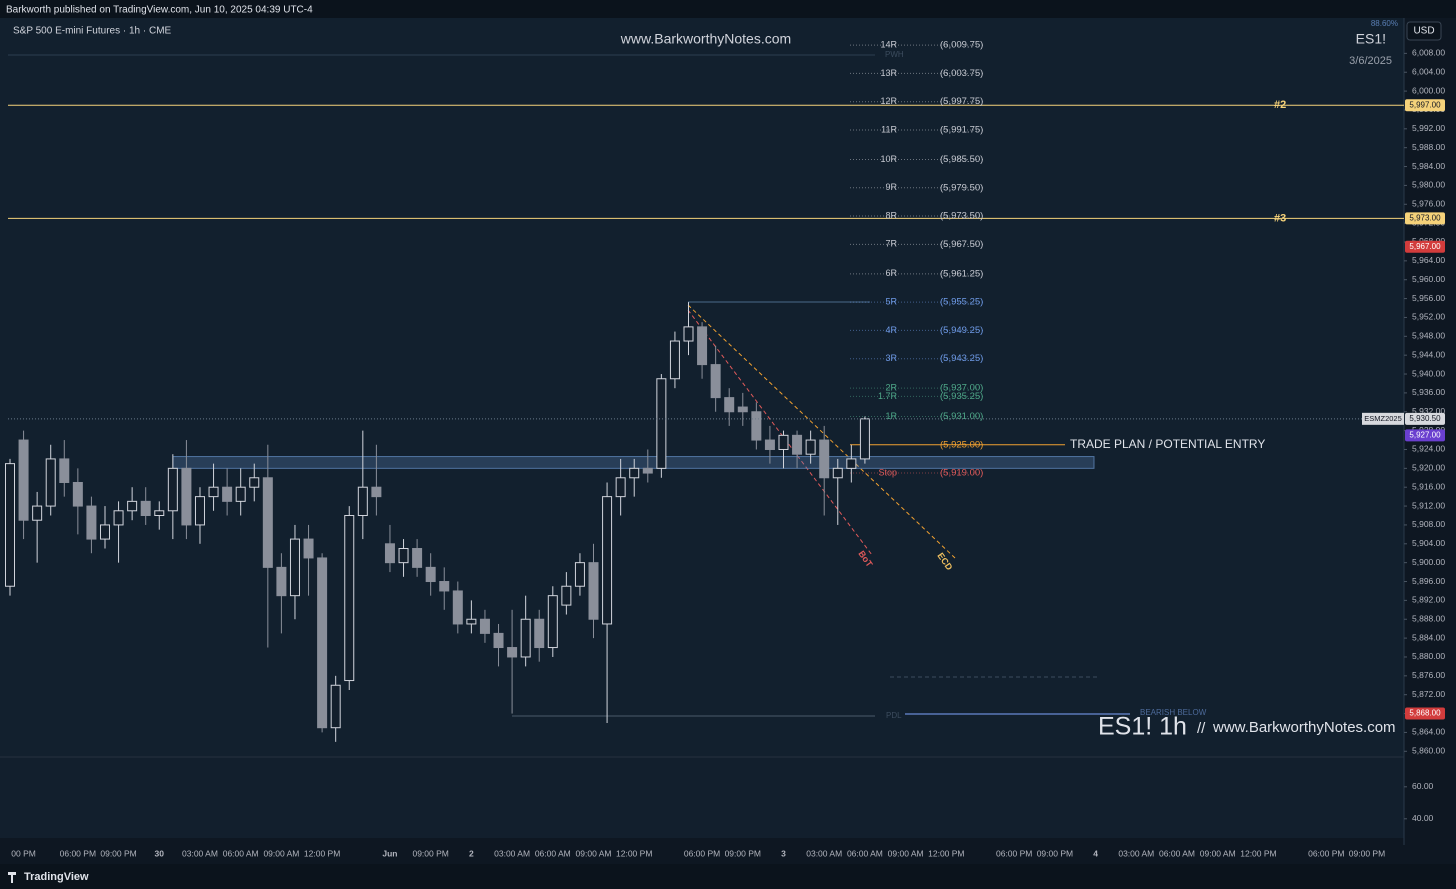  What do you see at coordinates (1428, 543) in the screenshot?
I see `y-tick-label: 5,904.00` at bounding box center [1428, 543].